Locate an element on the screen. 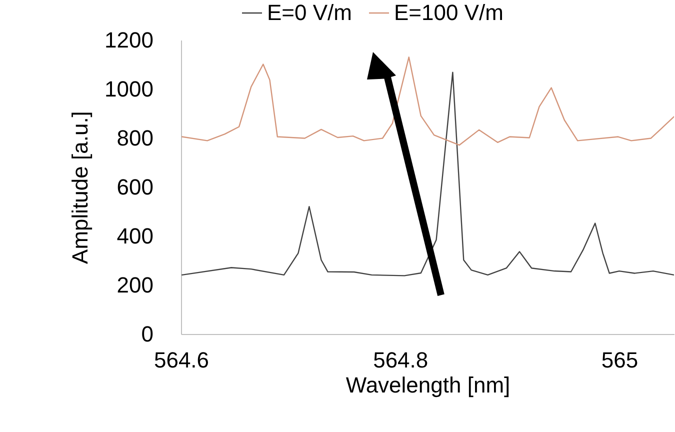 The image size is (675, 432). x-tick-label: 564.8 is located at coordinates (400, 360).